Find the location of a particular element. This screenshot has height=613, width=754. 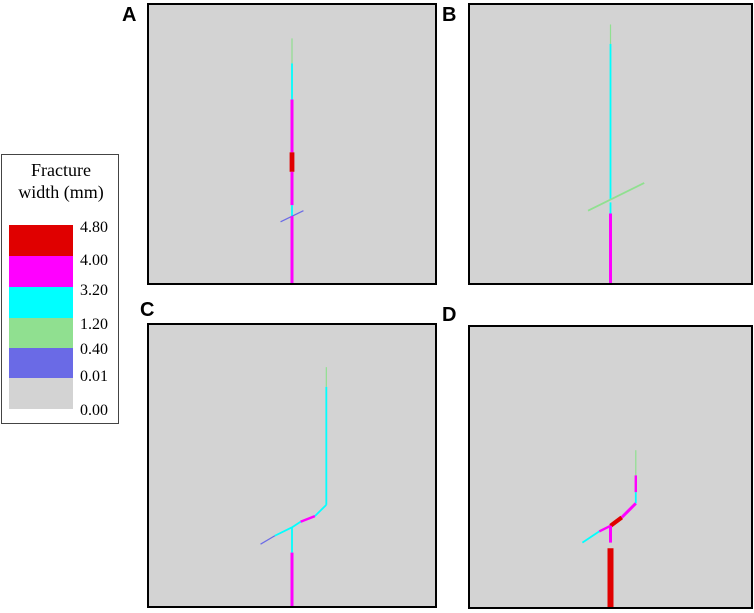

legend-swatch-magenta is located at coordinates (41, 271).